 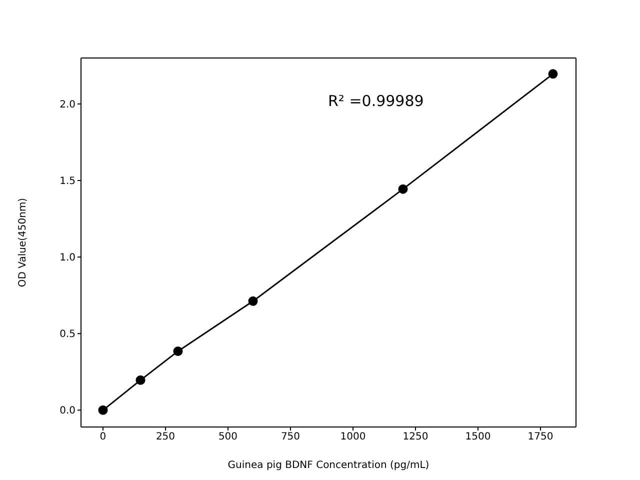 I want to click on x-tick-label: 1500, so click(x=478, y=437).